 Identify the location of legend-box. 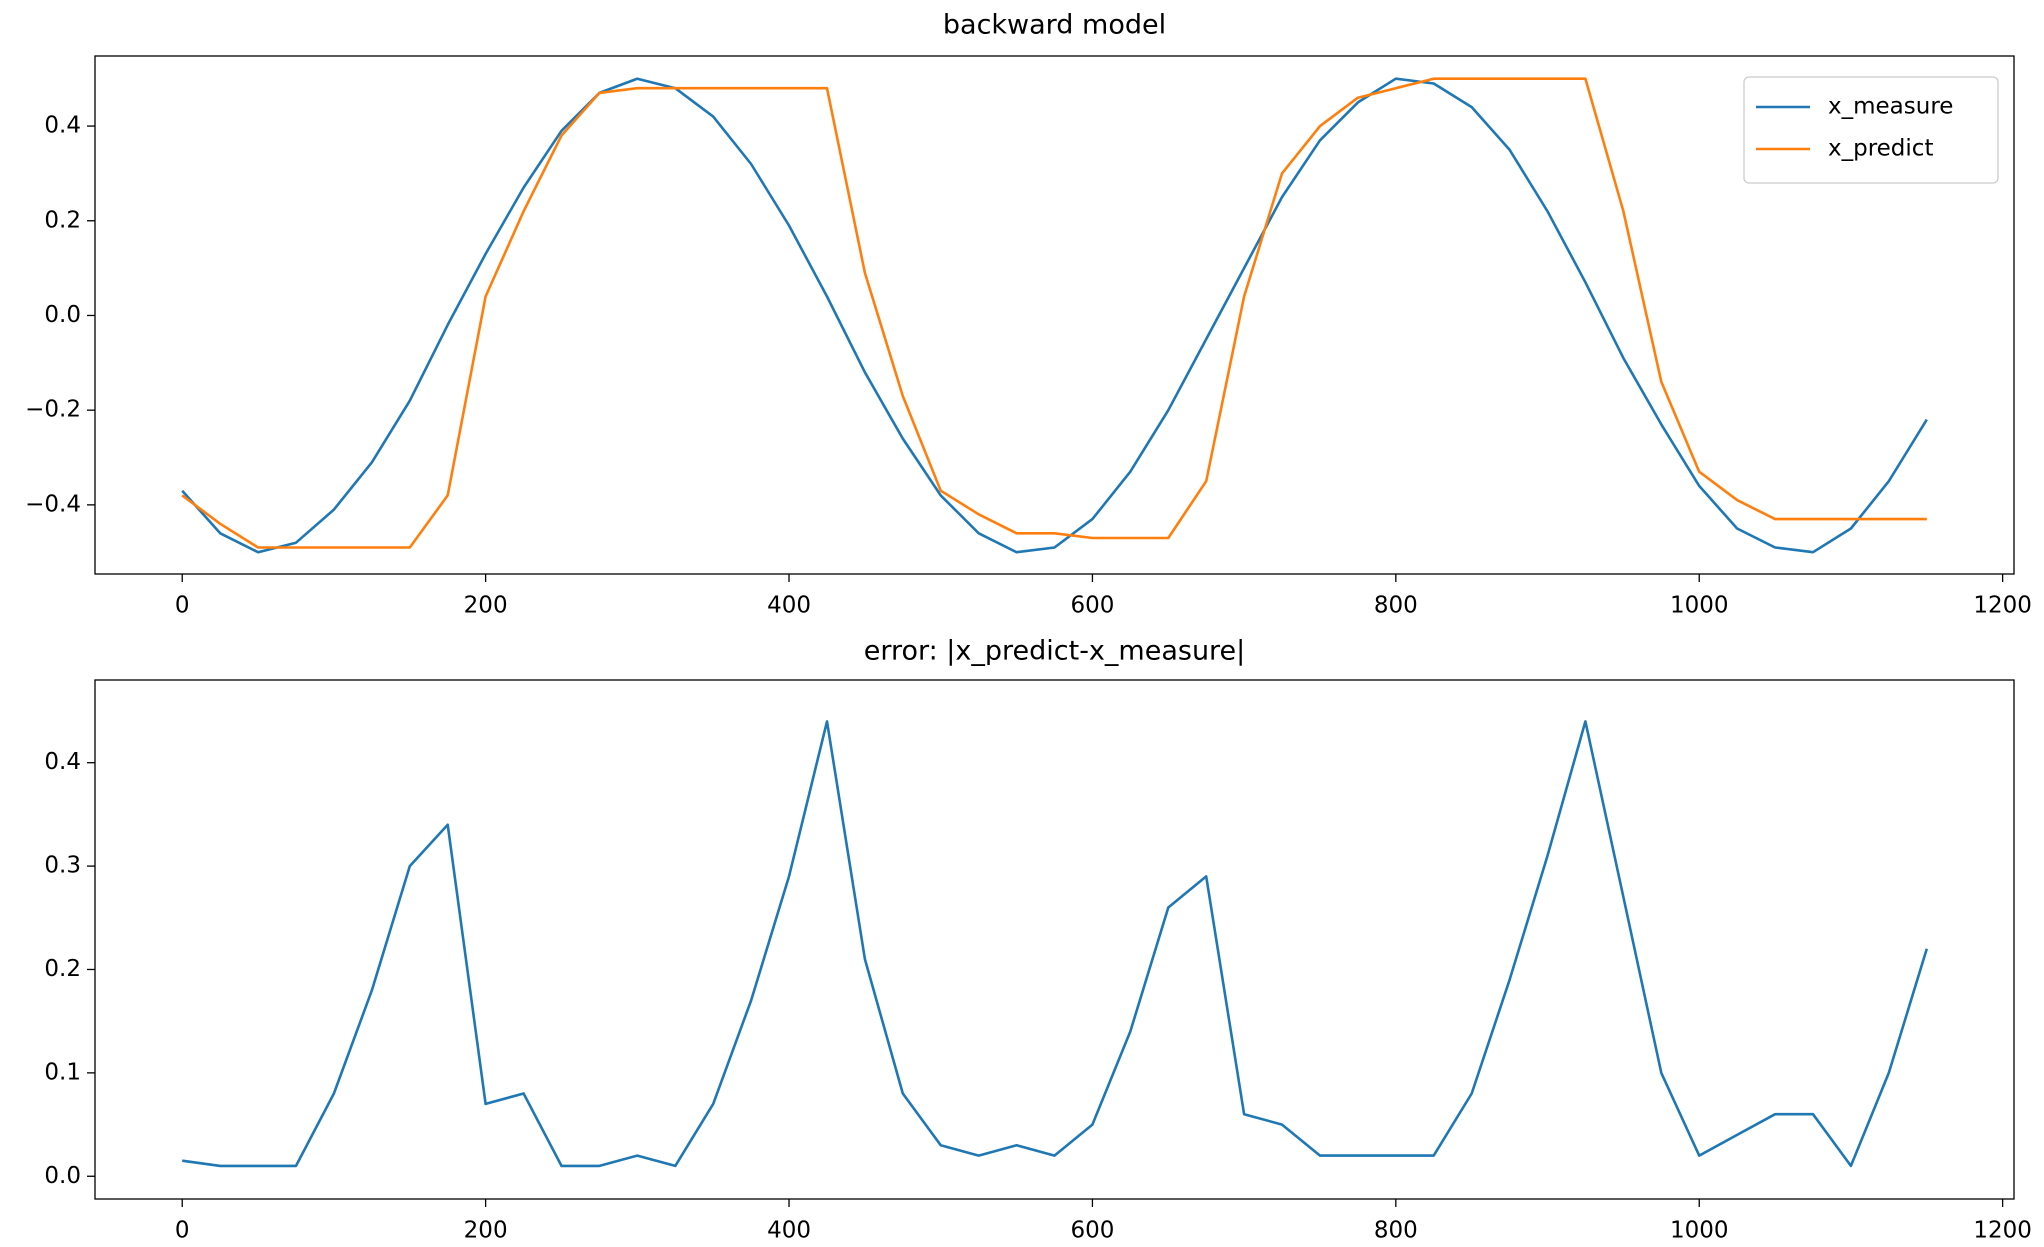
(1871, 130).